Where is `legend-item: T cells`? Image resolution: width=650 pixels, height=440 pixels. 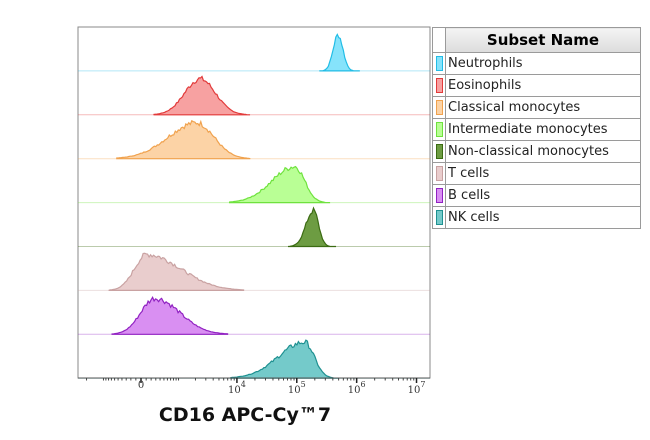 legend-item: T cells is located at coordinates (536, 173).